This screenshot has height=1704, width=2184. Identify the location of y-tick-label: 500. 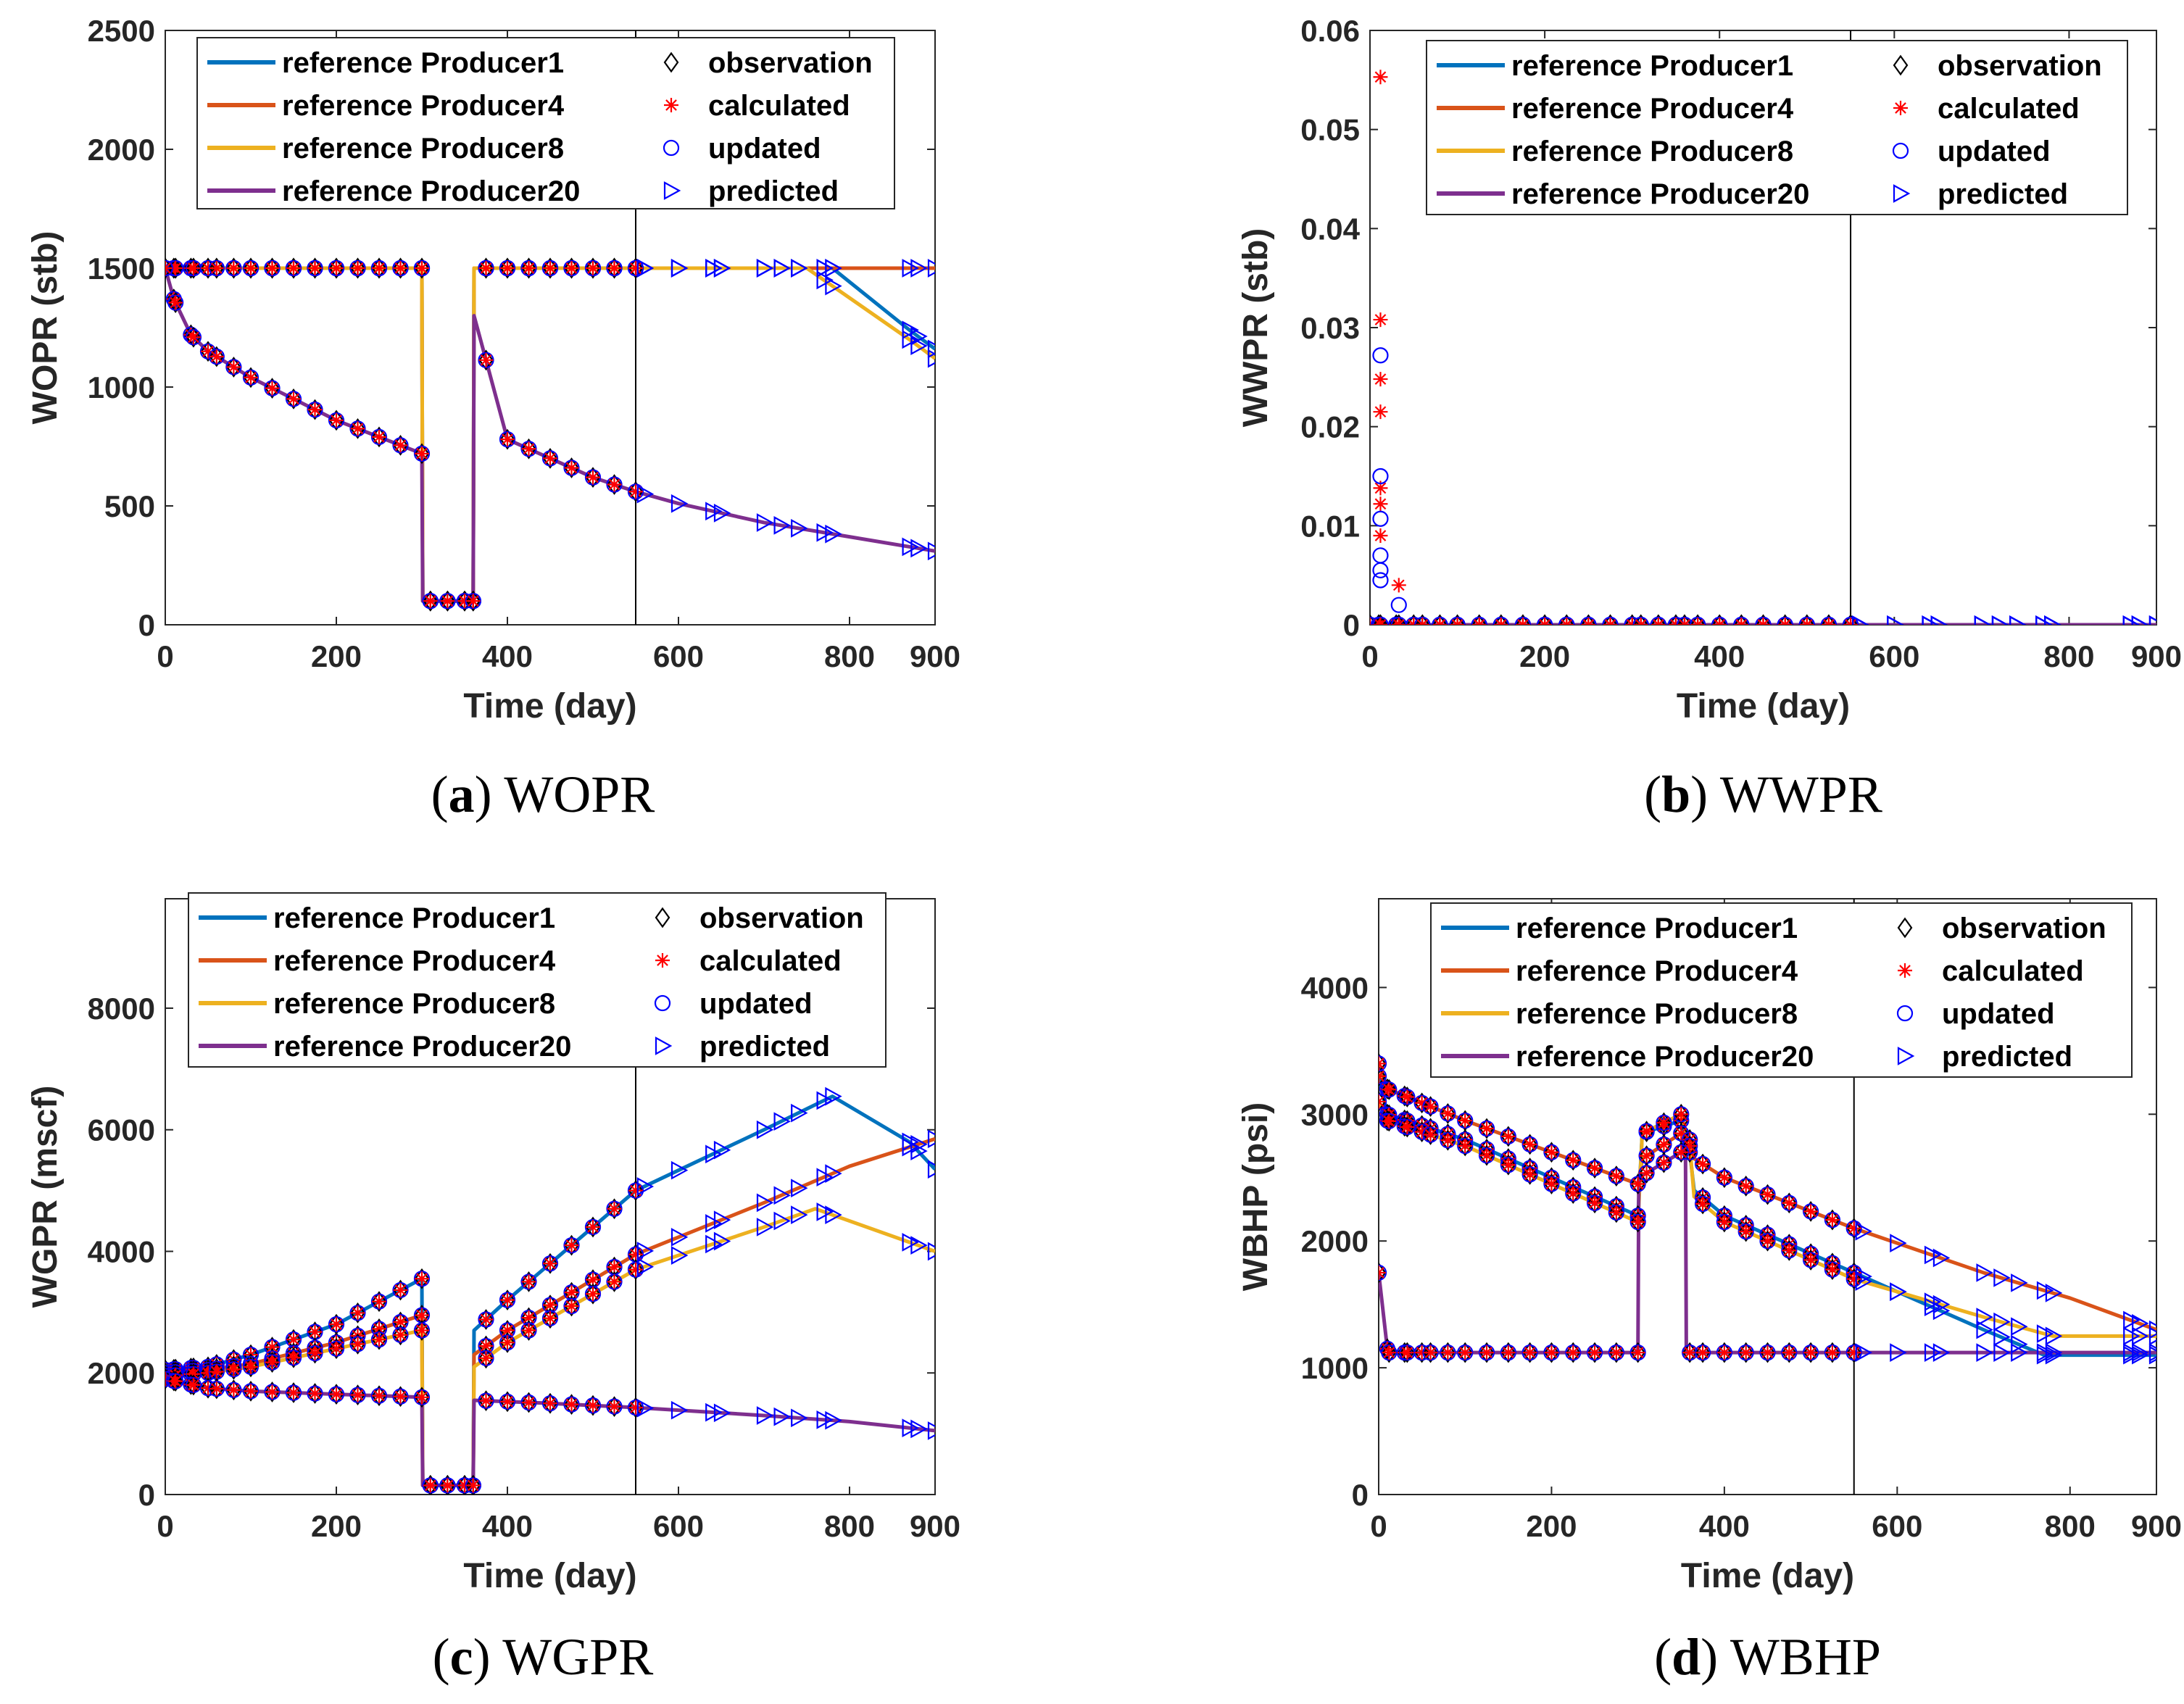
(129, 506).